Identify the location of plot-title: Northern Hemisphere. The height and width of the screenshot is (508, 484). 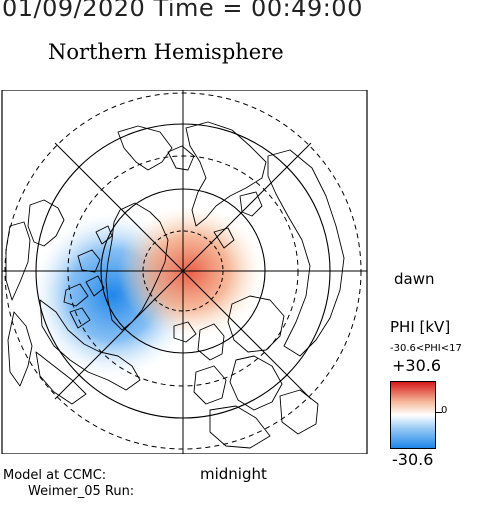
(166, 52).